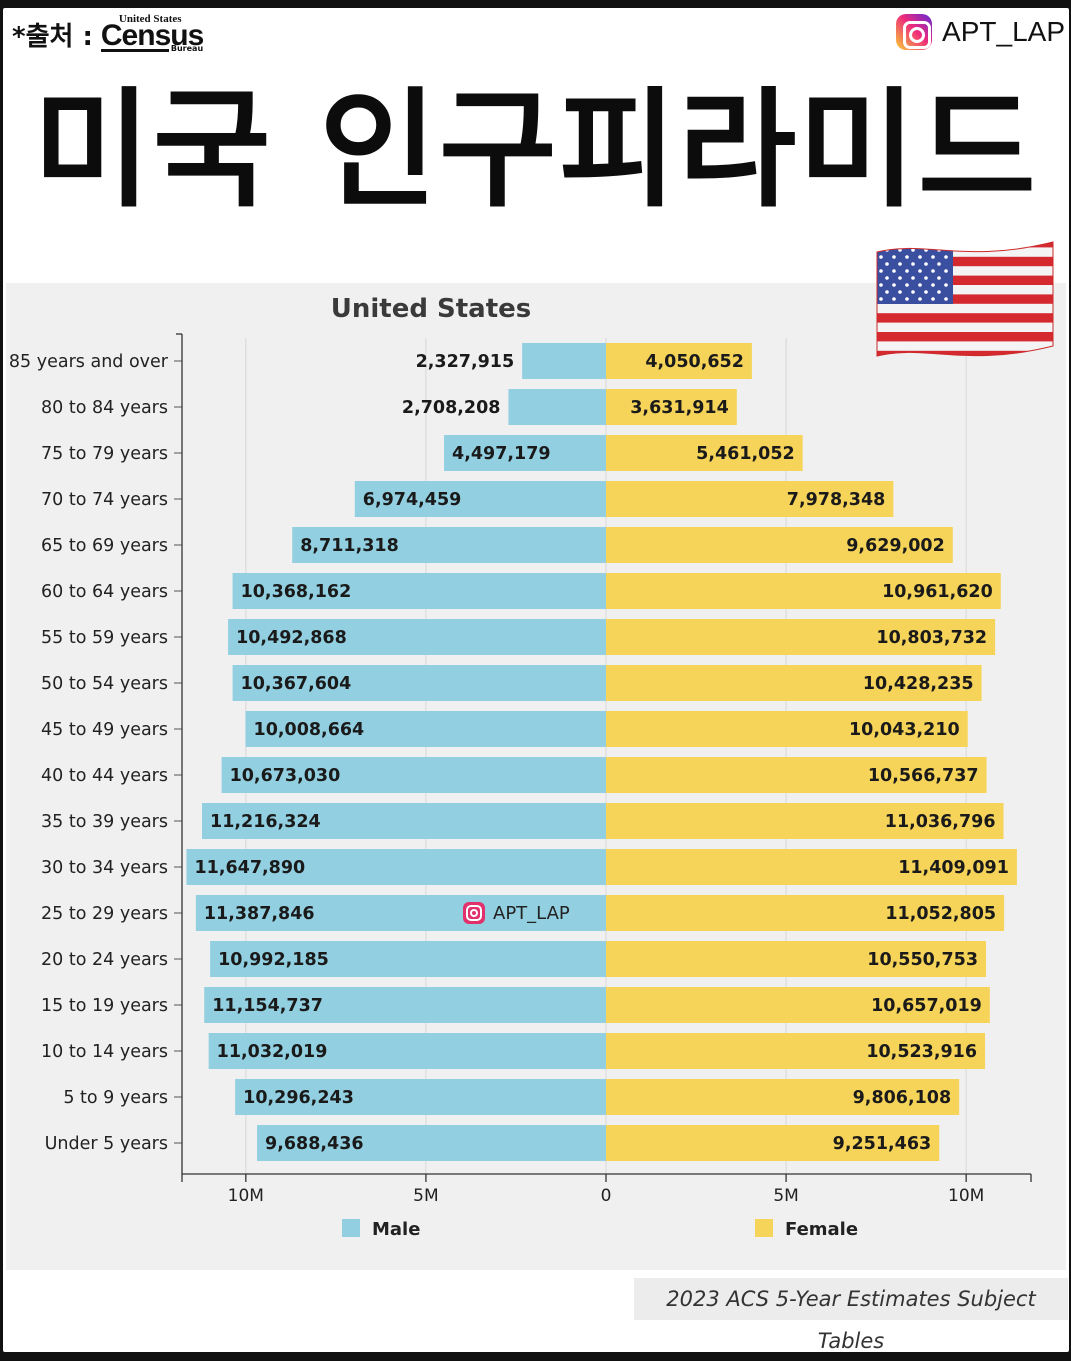  What do you see at coordinates (531, 913) in the screenshot?
I see `watermark-label: APT_LAP` at bounding box center [531, 913].